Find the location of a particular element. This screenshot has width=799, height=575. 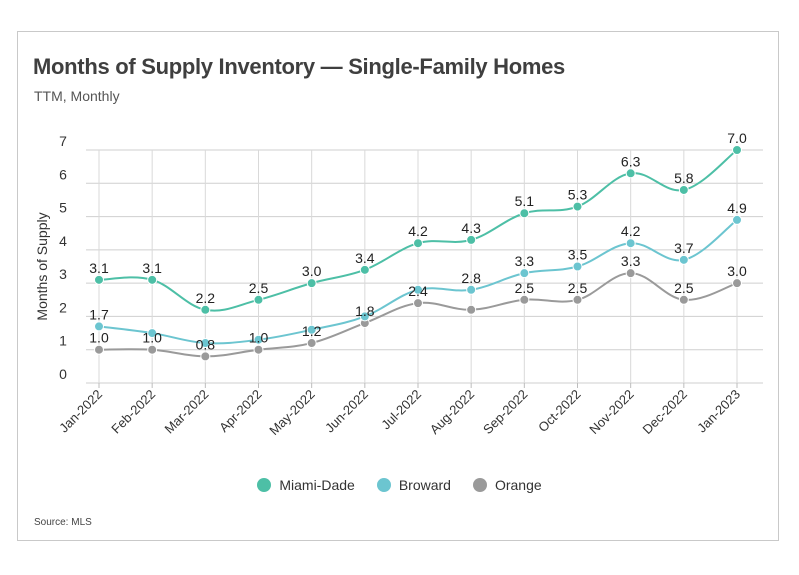

data-label-orange: 0.8 is located at coordinates (206, 344).